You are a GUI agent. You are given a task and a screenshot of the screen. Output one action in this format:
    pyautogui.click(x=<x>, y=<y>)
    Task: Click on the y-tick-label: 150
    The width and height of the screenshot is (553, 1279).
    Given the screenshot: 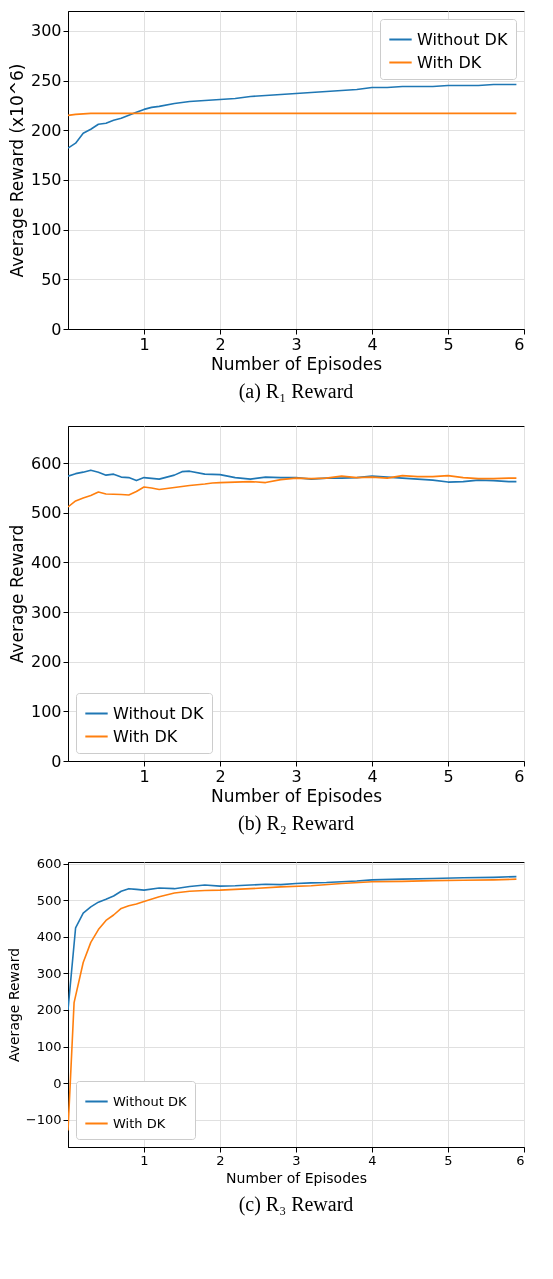 What is the action you would take?
    pyautogui.click(x=46, y=180)
    